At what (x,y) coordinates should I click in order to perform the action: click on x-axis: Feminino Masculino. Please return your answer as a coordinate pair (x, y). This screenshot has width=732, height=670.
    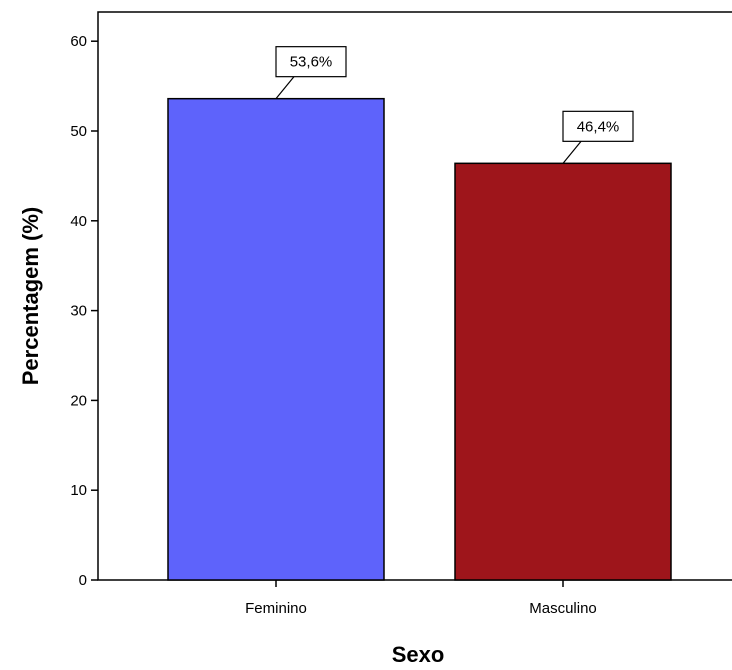
    Looking at the image, I should click on (421, 598).